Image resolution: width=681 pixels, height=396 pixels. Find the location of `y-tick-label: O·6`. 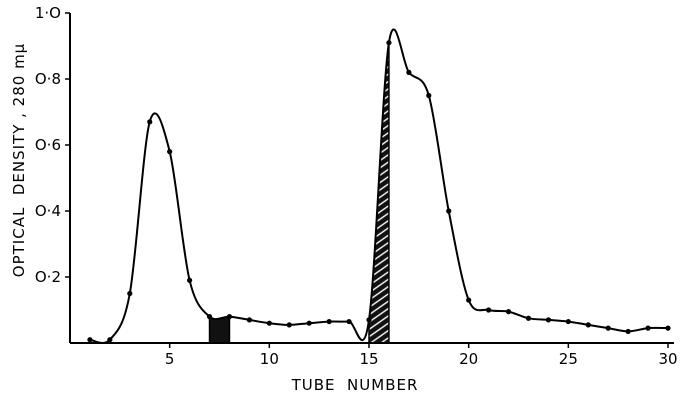

y-tick-label: O·6 is located at coordinates (48, 145).